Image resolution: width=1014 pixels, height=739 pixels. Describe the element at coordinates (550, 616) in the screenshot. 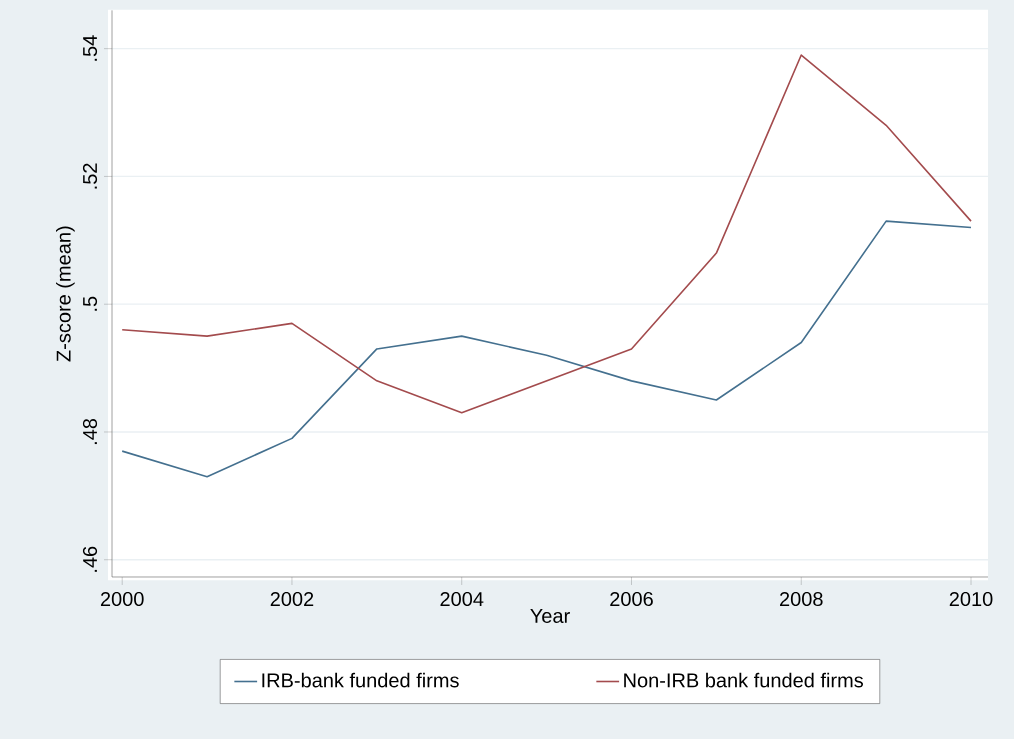

I see `x-axis-title: Year` at that location.